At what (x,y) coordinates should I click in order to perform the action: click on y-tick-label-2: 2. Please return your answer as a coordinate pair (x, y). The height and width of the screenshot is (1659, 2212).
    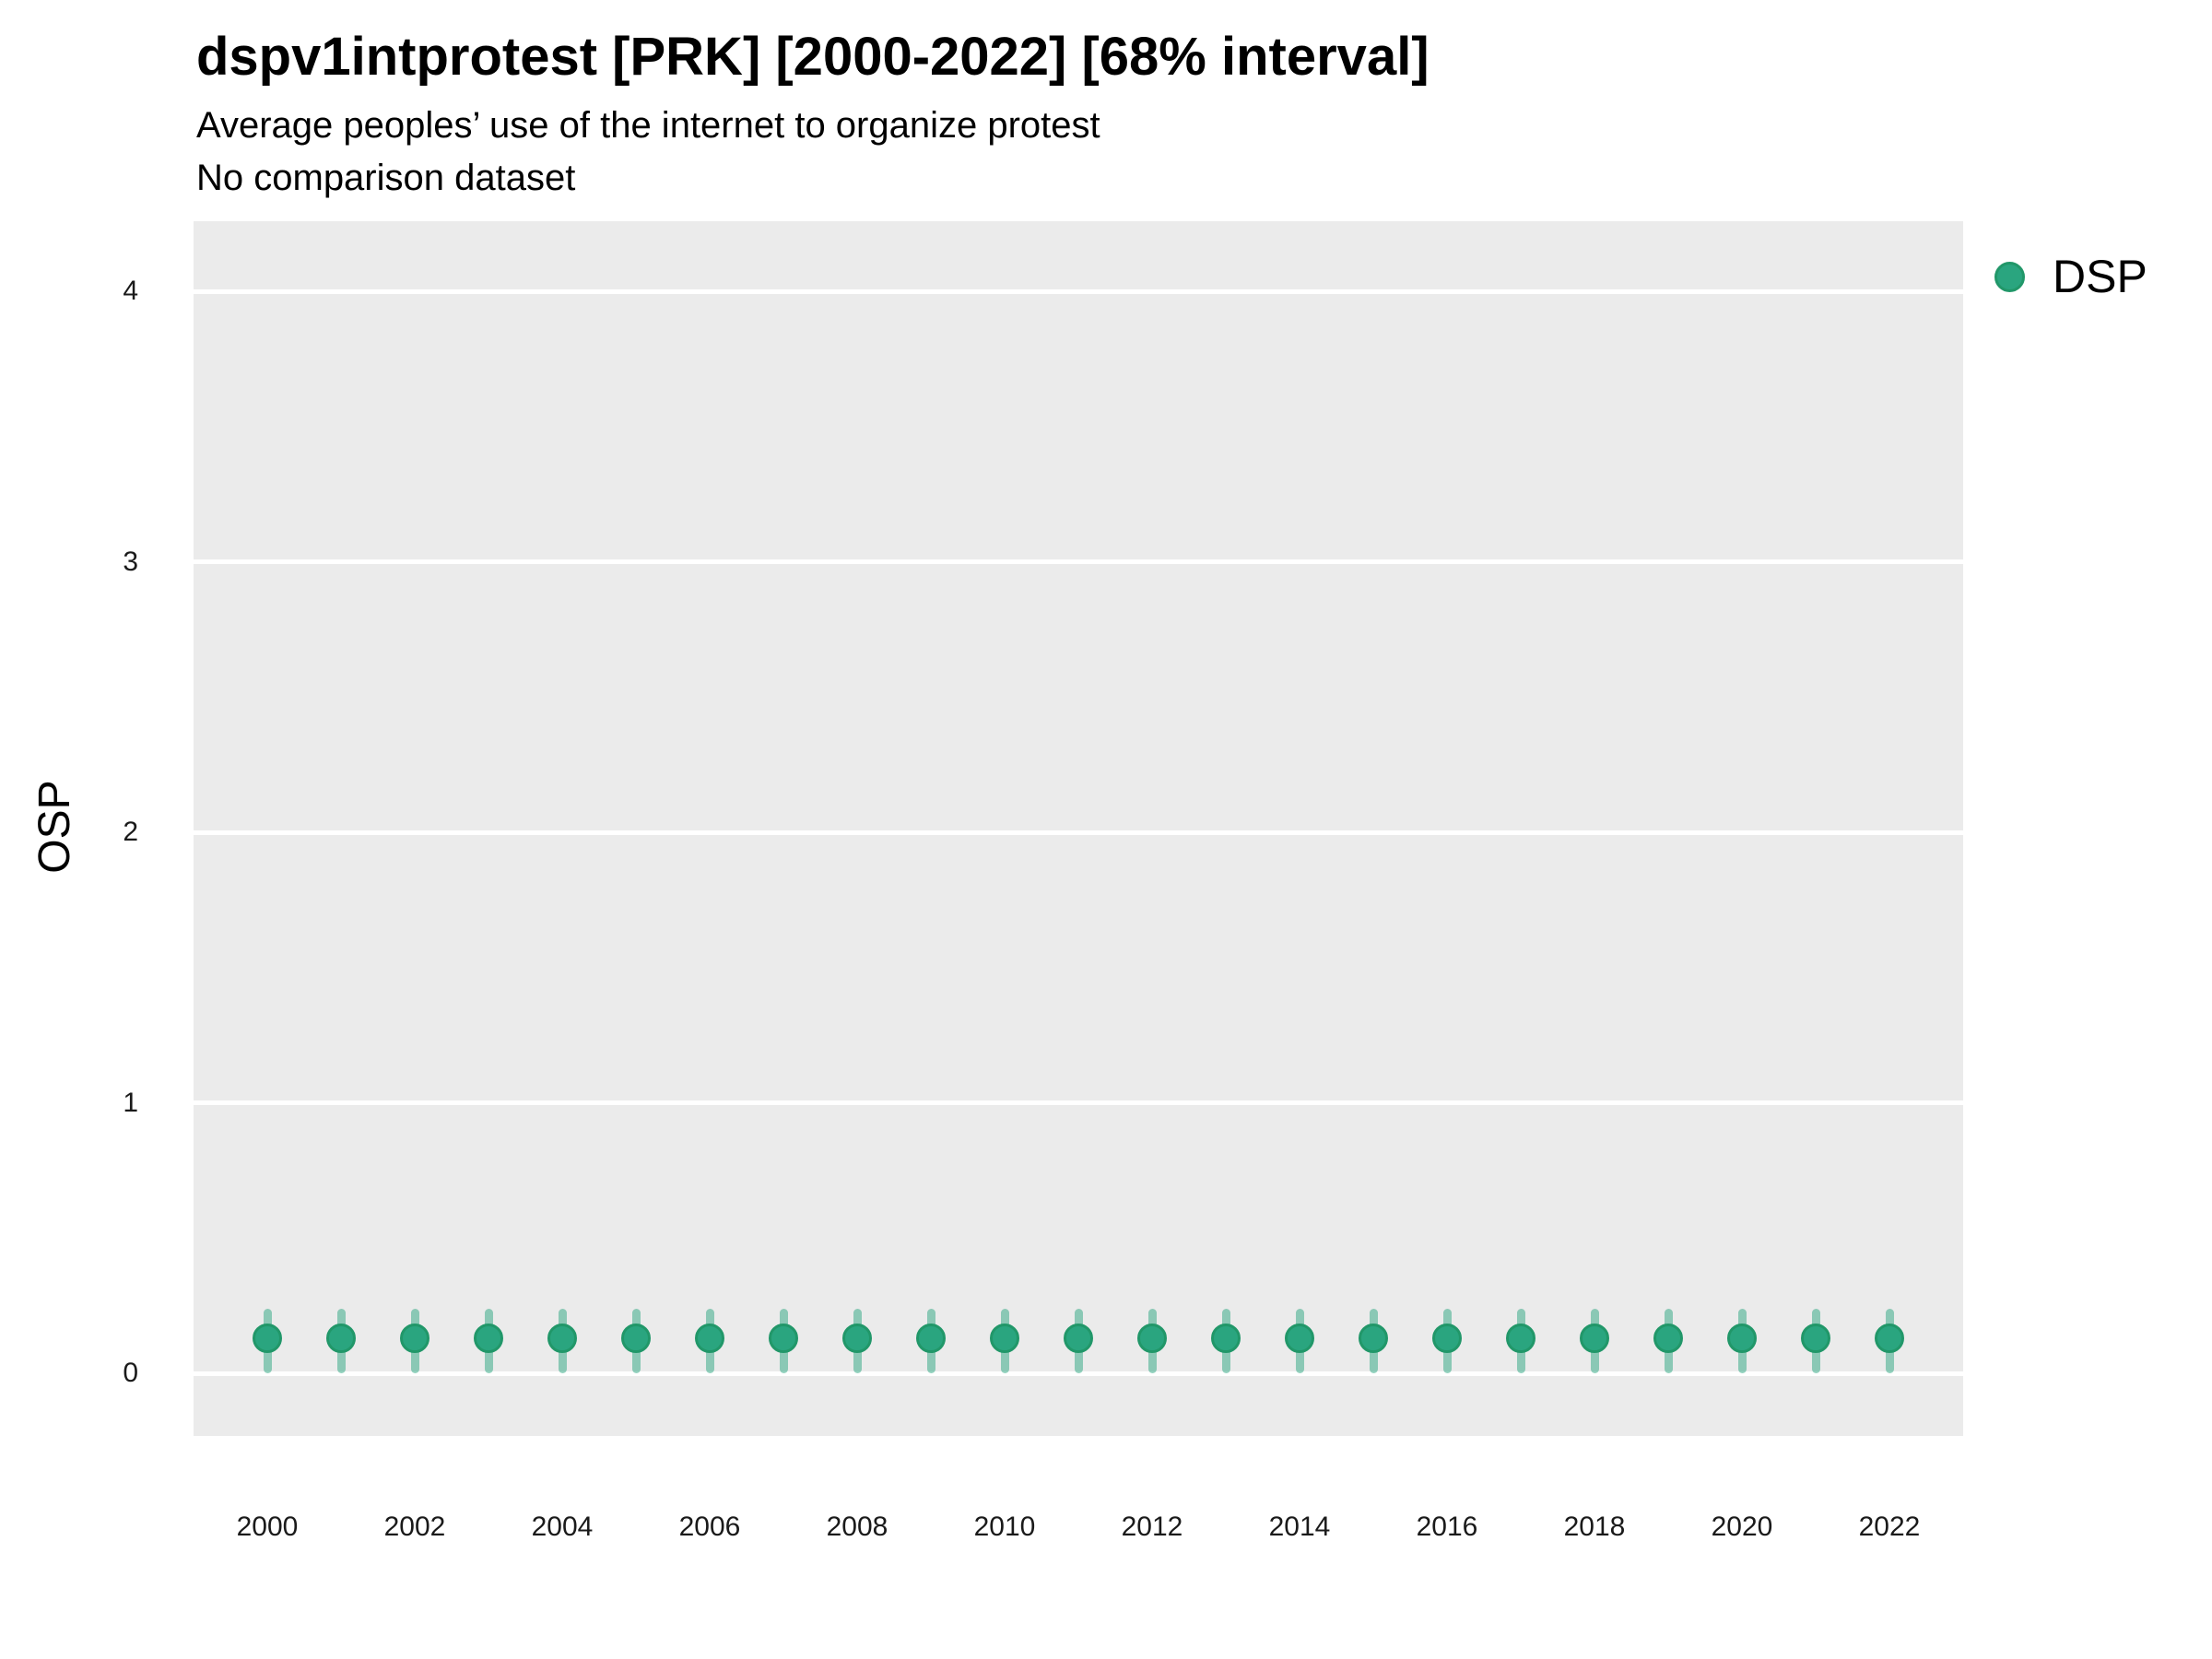
    Looking at the image, I should click on (130, 832).